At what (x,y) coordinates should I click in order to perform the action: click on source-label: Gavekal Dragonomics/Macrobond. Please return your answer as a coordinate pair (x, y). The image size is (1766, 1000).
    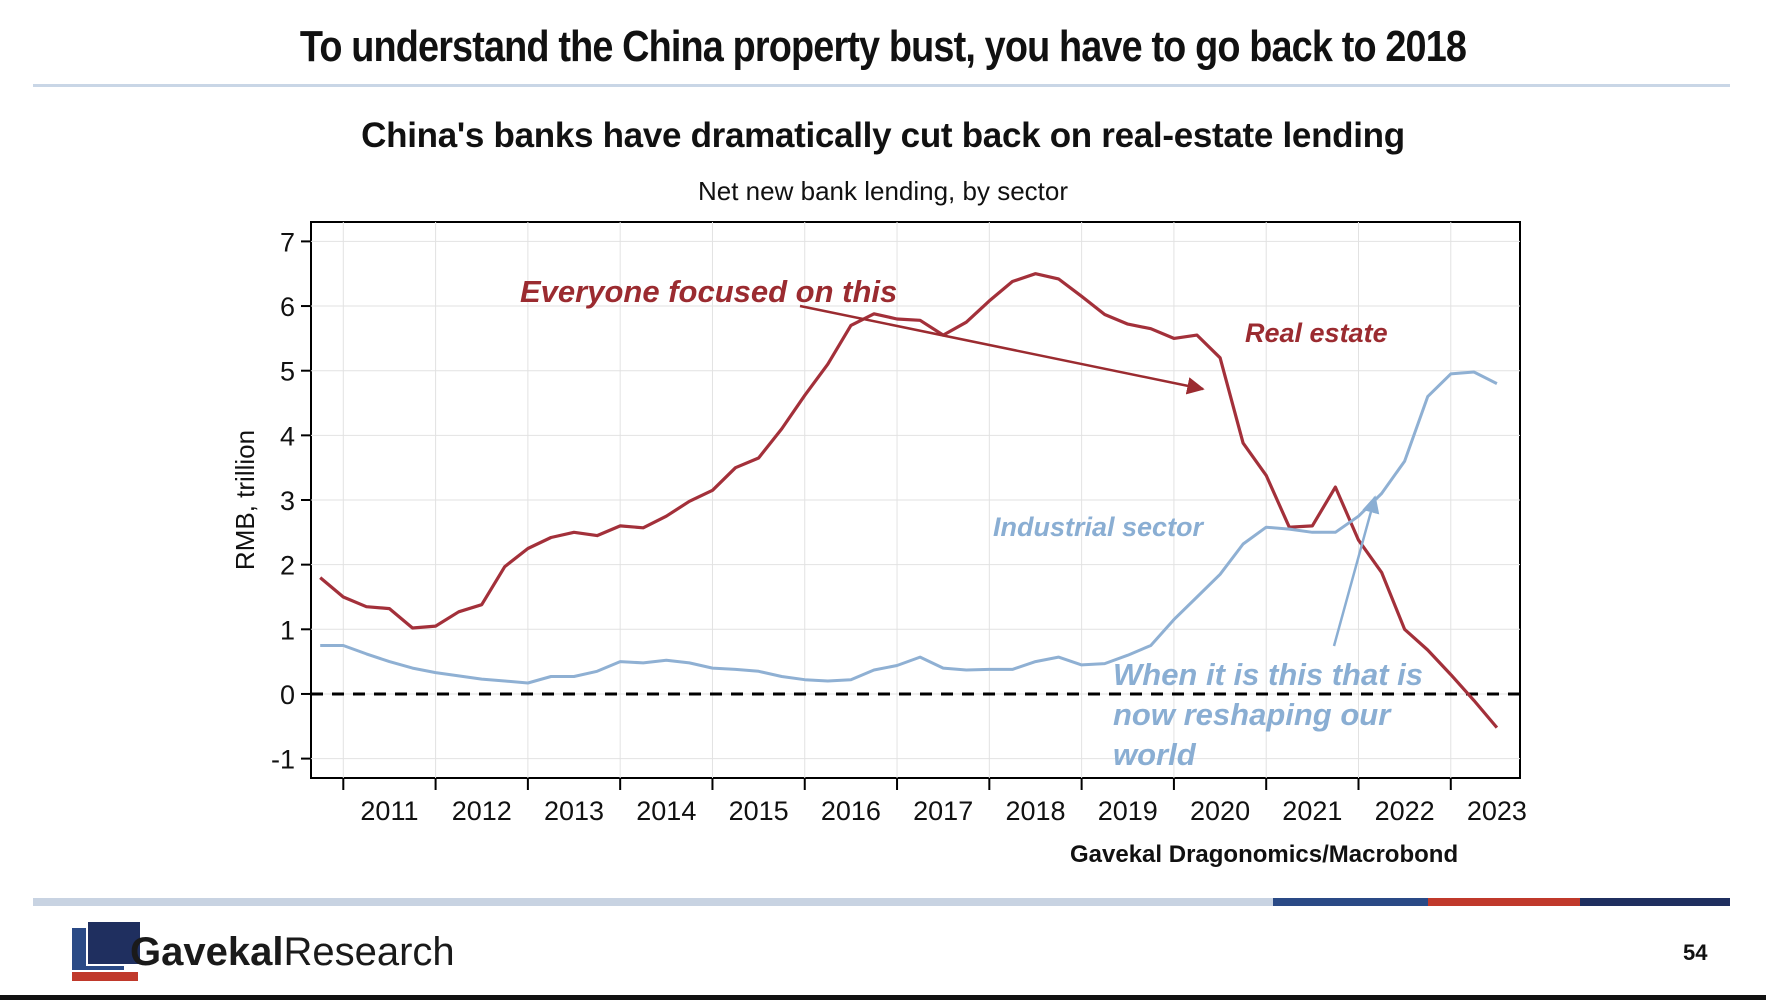
    Looking at the image, I should click on (1264, 854).